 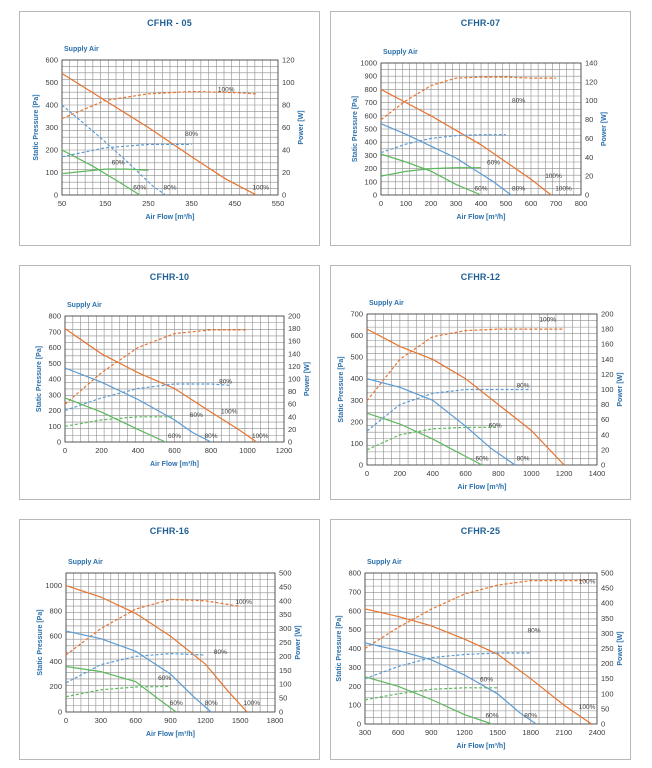 What do you see at coordinates (174, 464) in the screenshot?
I see `x-axis-label: Air Flow [m³/h]` at bounding box center [174, 464].